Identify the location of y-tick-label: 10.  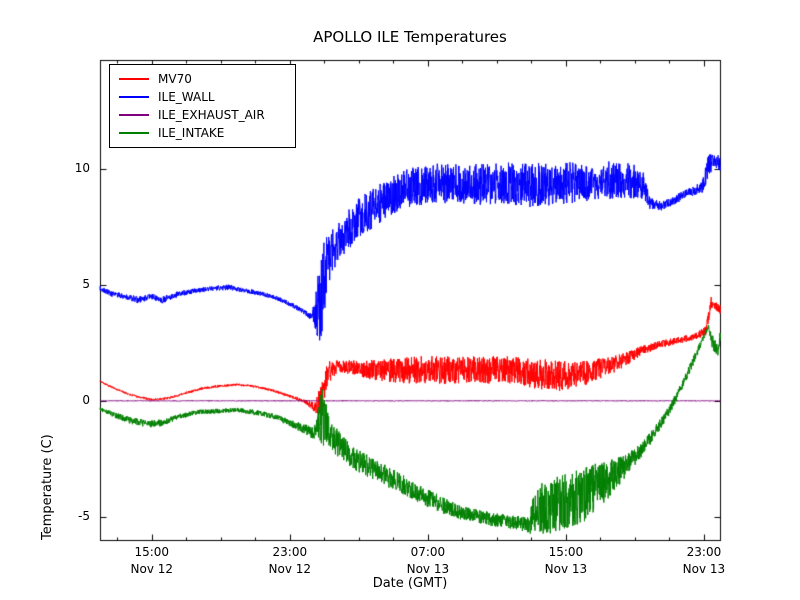
(82, 167).